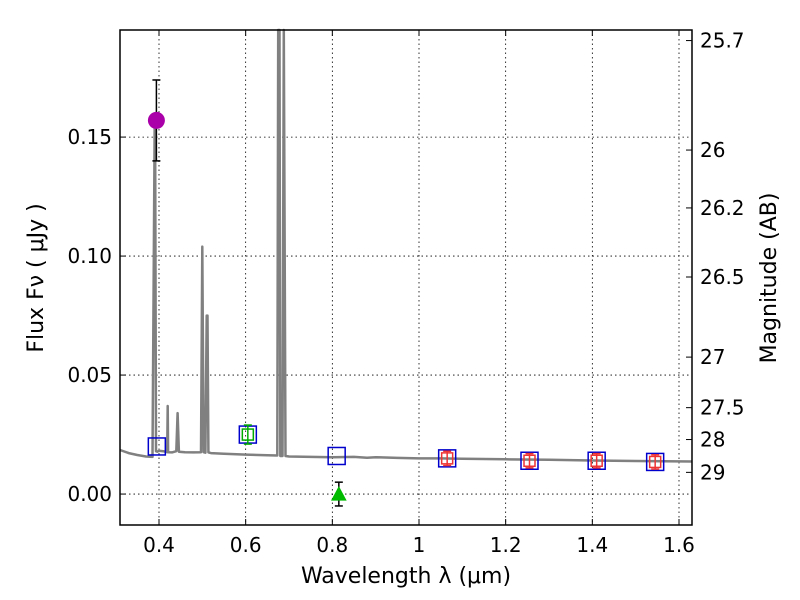 Image resolution: width=800 pixels, height=600 pixels. Describe the element at coordinates (246, 545) in the screenshot. I see `x-tick-label: 0.6` at that location.